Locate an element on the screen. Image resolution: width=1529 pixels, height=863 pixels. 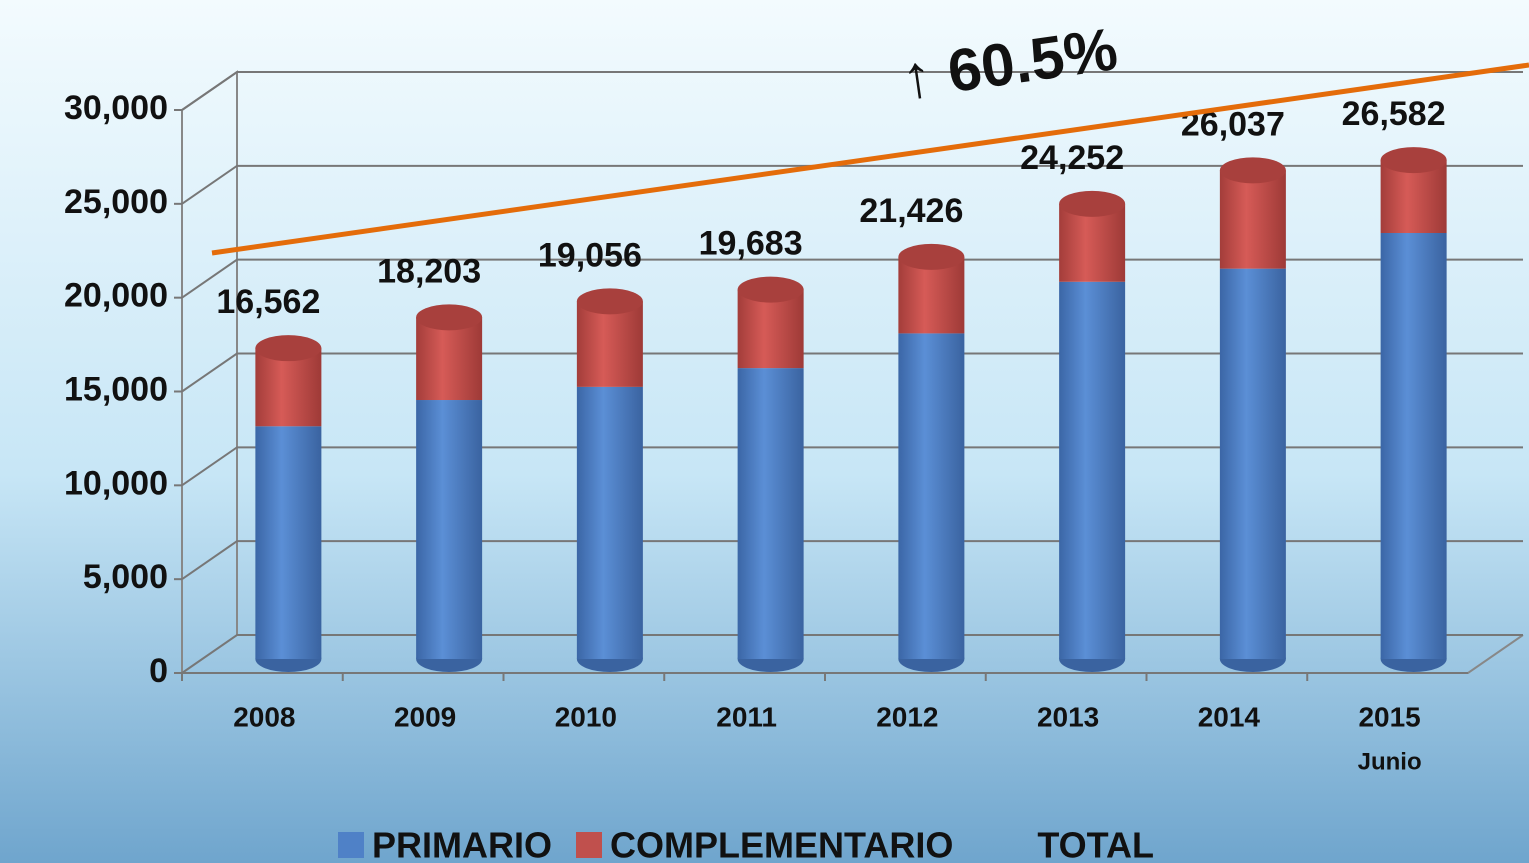
y-tick-label: 5,000 is located at coordinates (125, 577).